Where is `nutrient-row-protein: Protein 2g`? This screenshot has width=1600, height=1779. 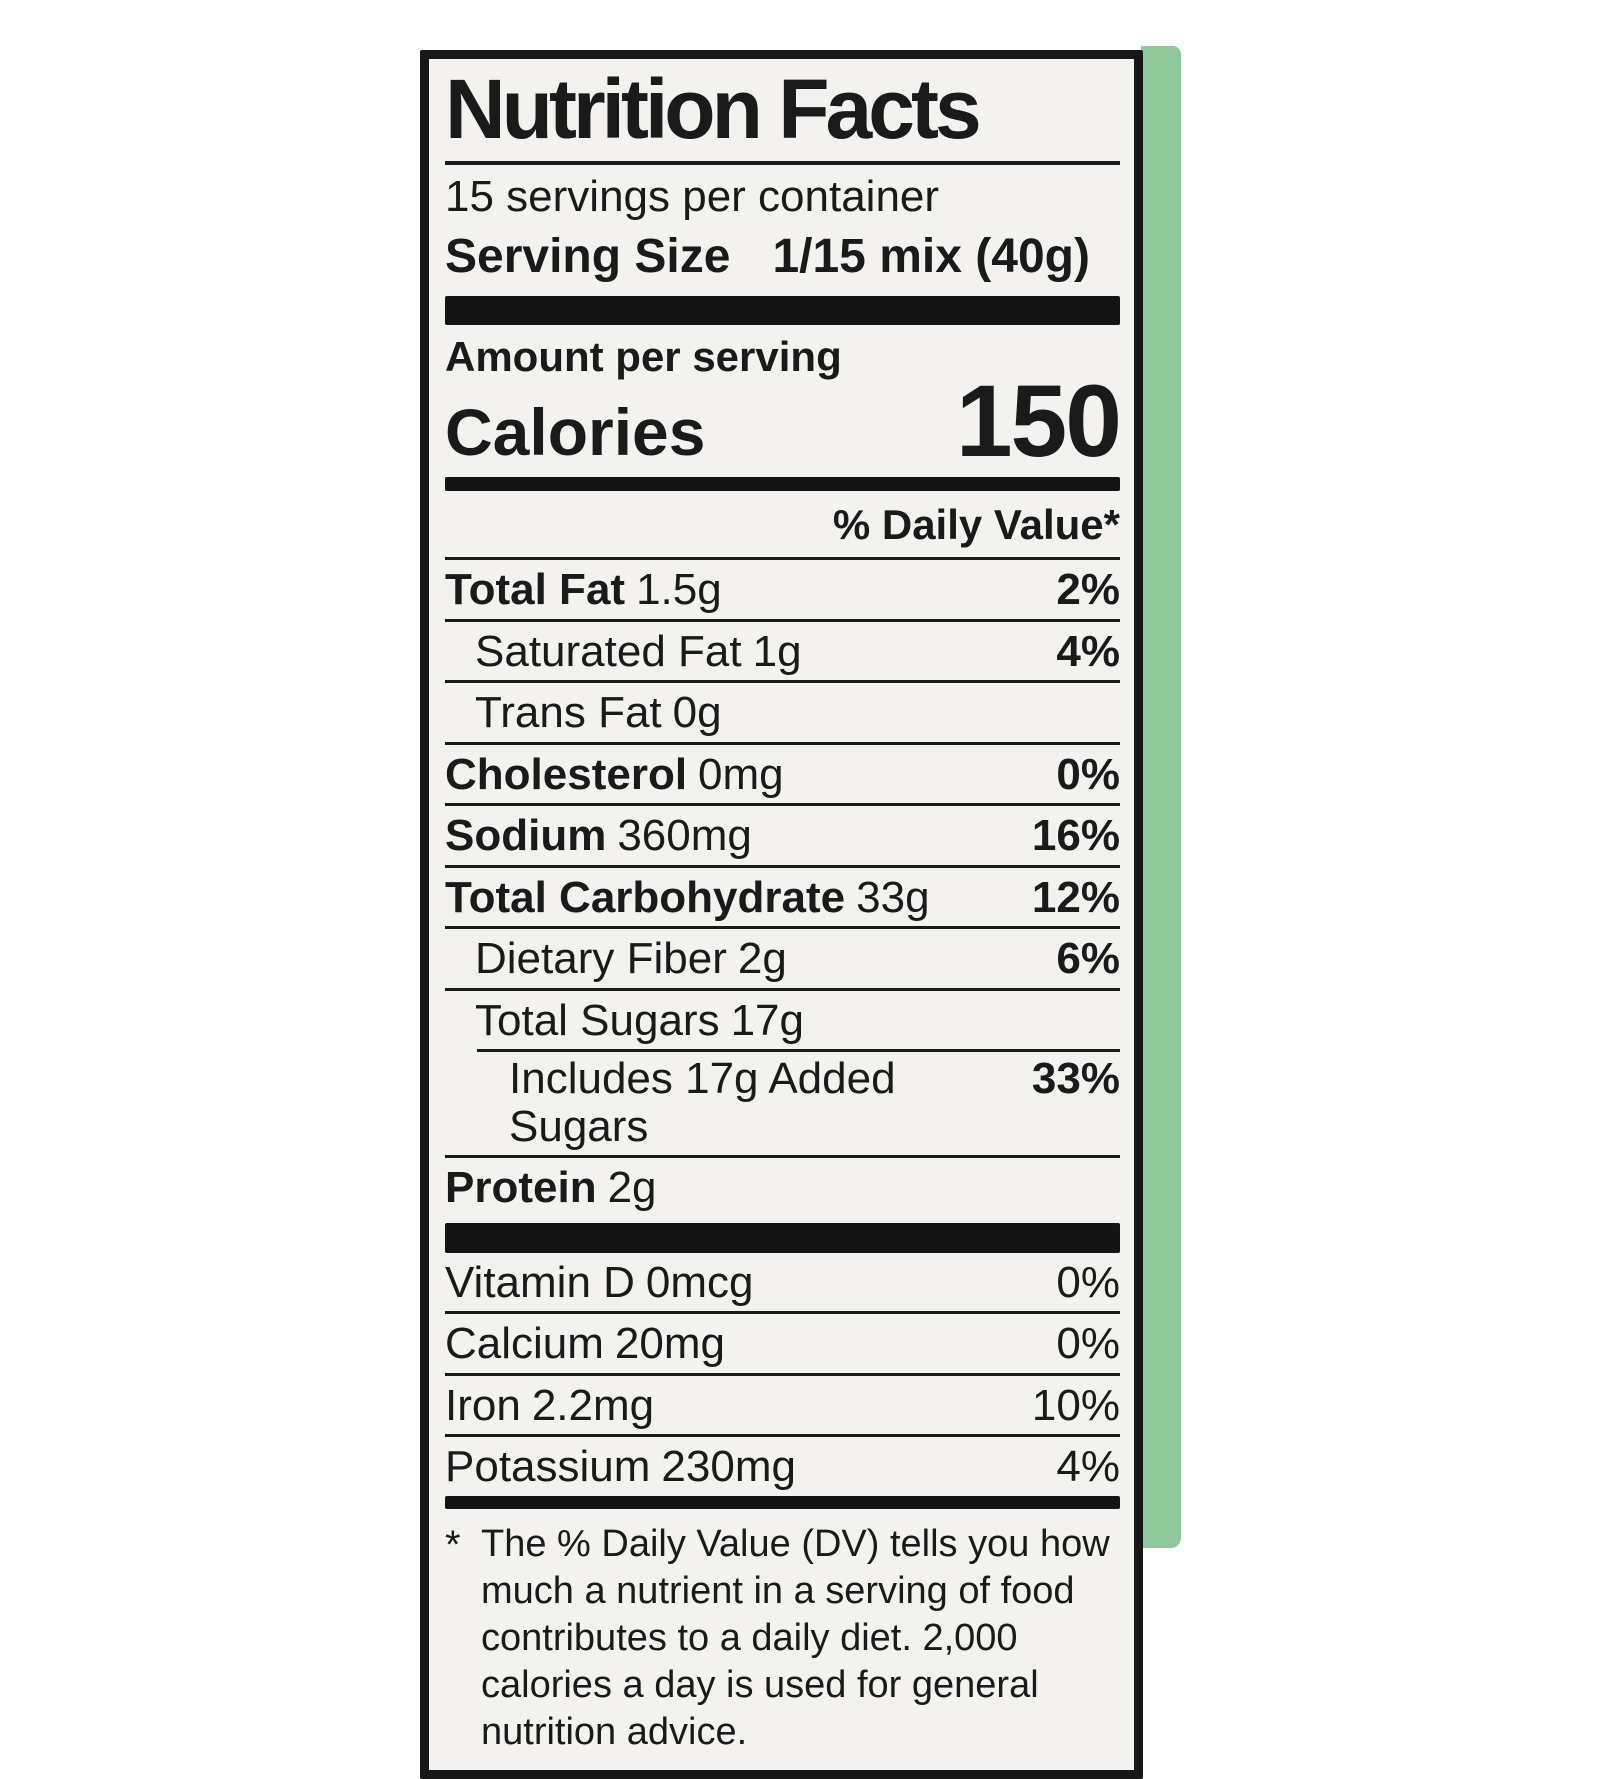
nutrient-row-protein: Protein 2g is located at coordinates (782, 1186).